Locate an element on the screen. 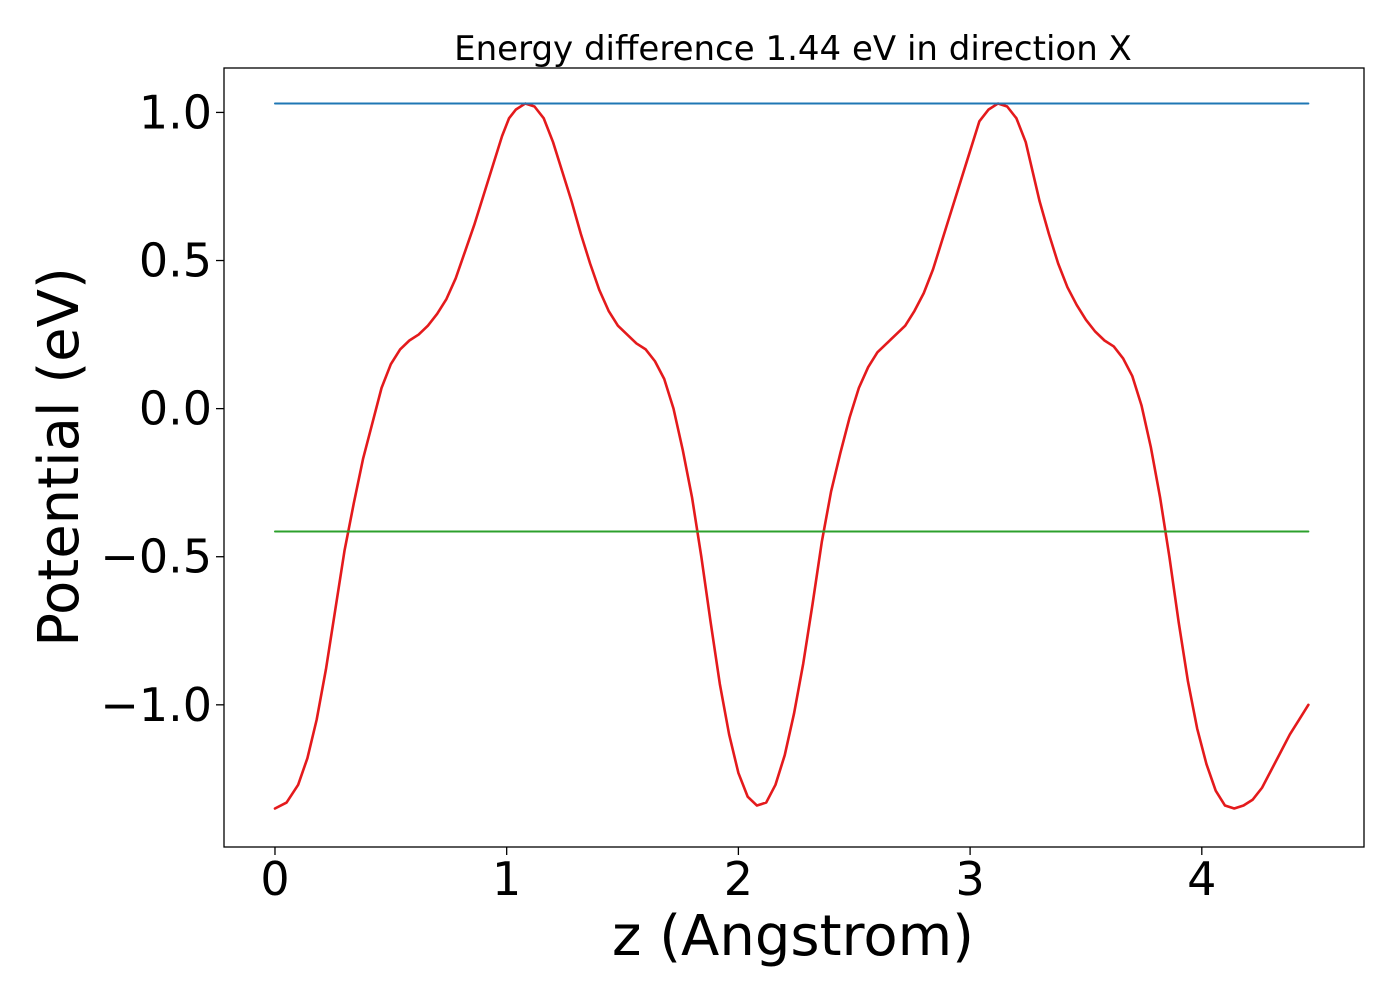  x-tick-label: 2 is located at coordinates (738, 879).